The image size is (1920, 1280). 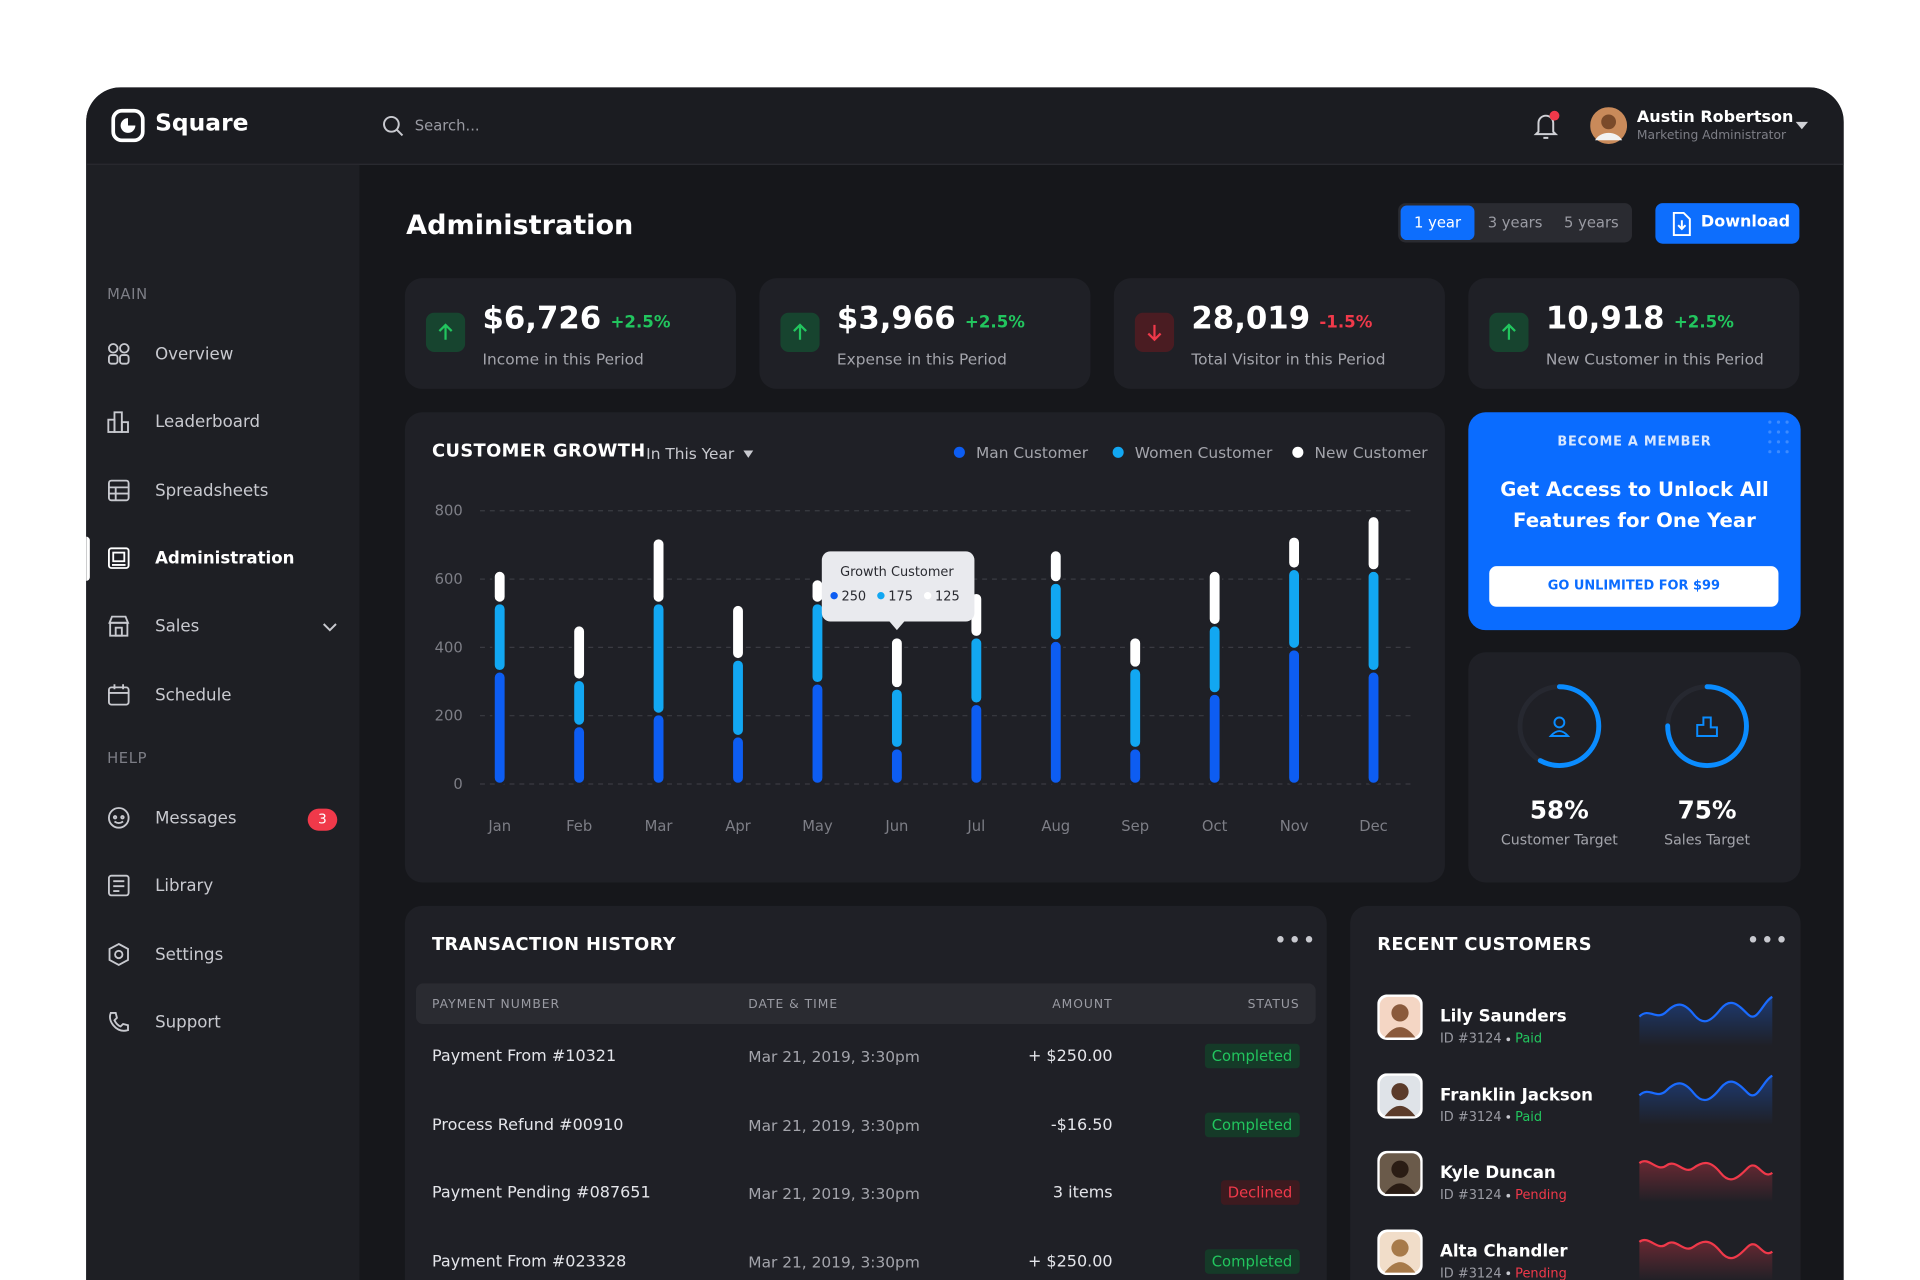 What do you see at coordinates (184, 886) in the screenshot?
I see `nav-item: Library` at bounding box center [184, 886].